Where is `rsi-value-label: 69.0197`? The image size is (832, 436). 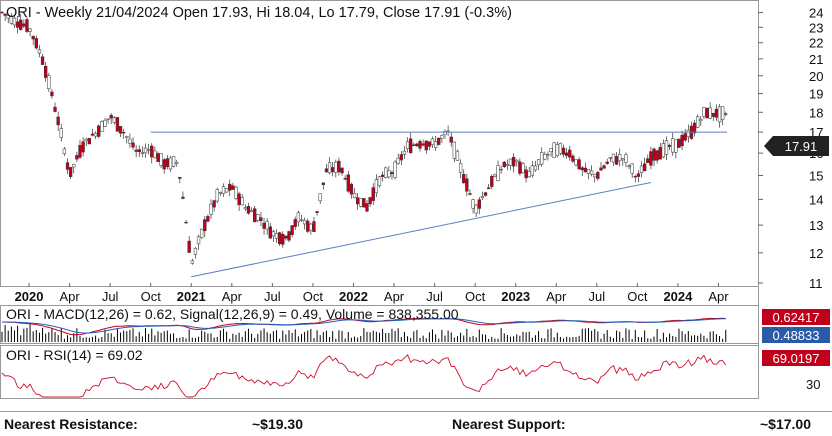 rsi-value-label: 69.0197 is located at coordinates (796, 358).